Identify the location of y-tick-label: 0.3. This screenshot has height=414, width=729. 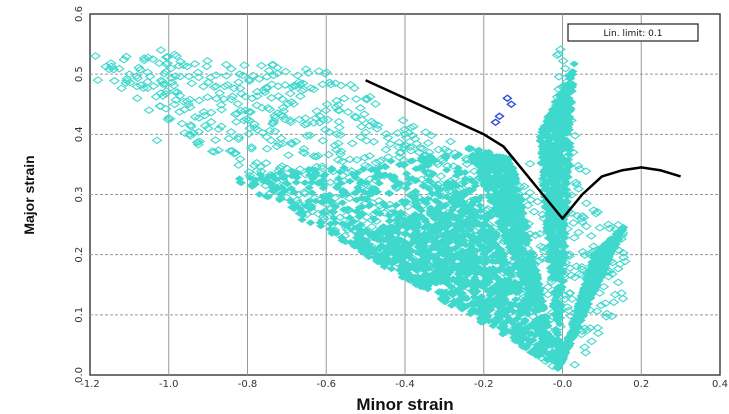
(79, 195).